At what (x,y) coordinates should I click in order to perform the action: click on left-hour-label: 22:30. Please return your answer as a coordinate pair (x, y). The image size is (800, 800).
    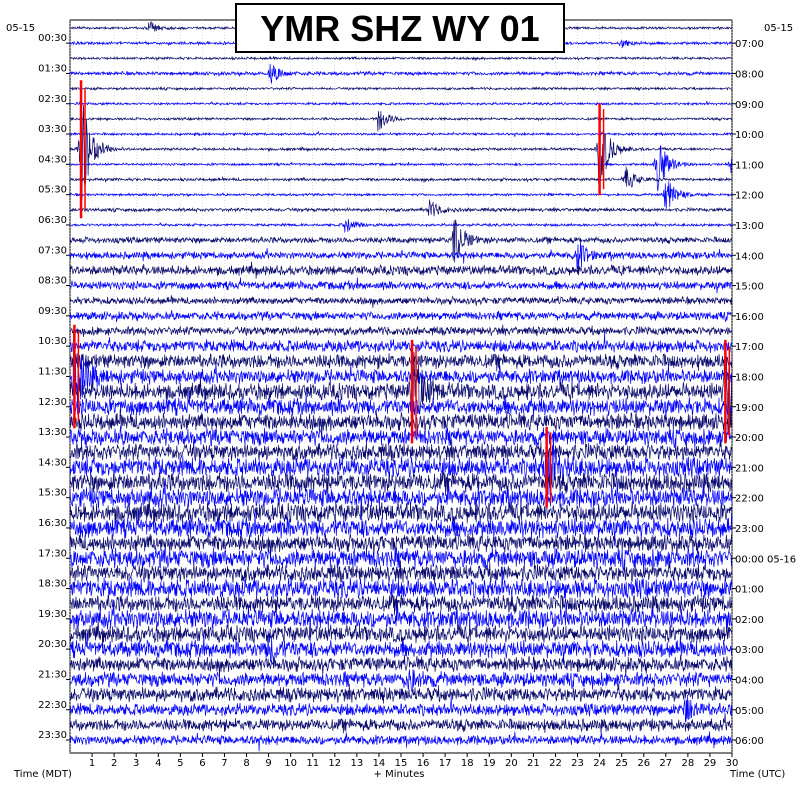
    Looking at the image, I should click on (52, 705).